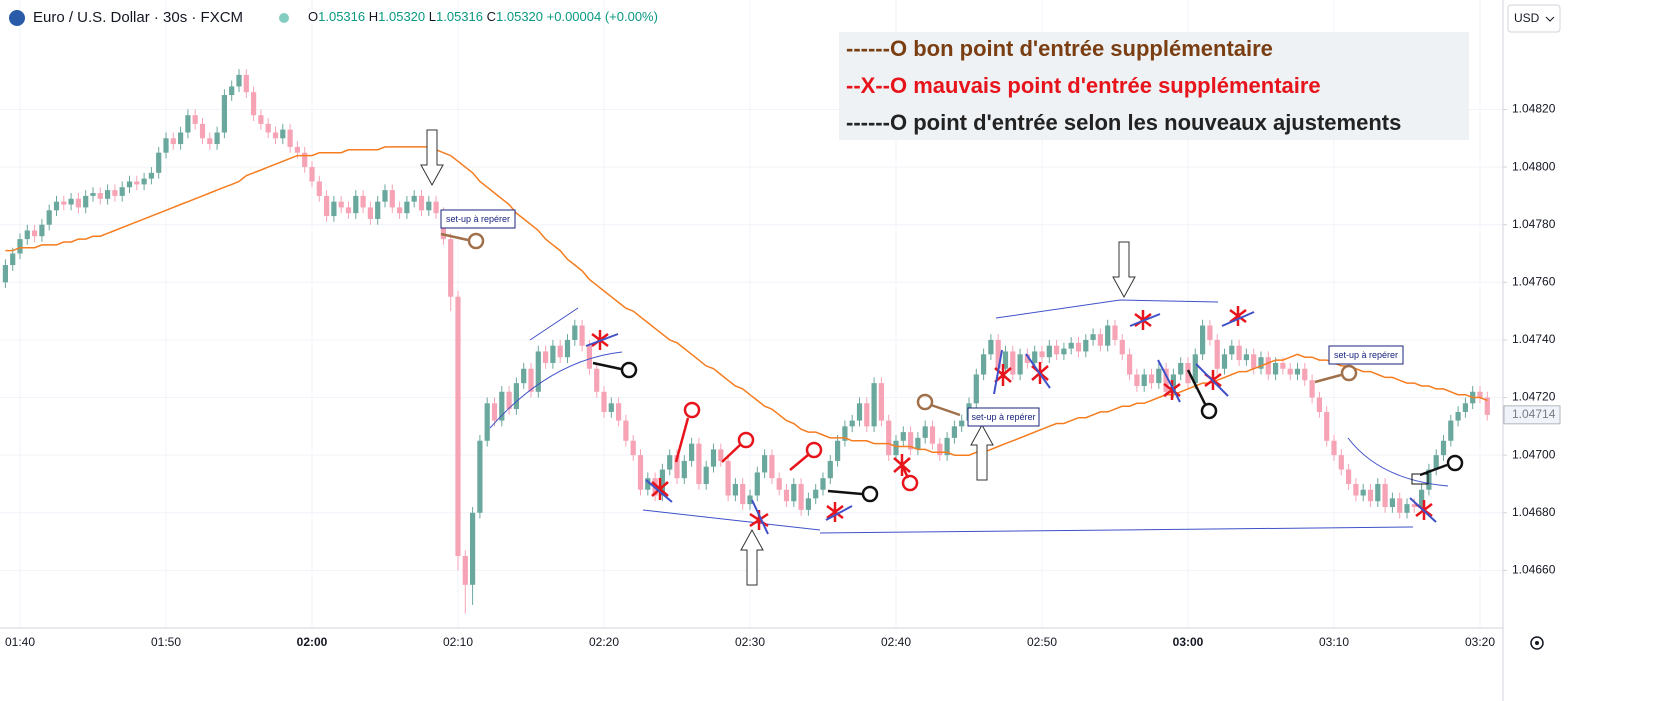 The image size is (1676, 701). I want to click on x-tick-label: 01:40, so click(20, 642).